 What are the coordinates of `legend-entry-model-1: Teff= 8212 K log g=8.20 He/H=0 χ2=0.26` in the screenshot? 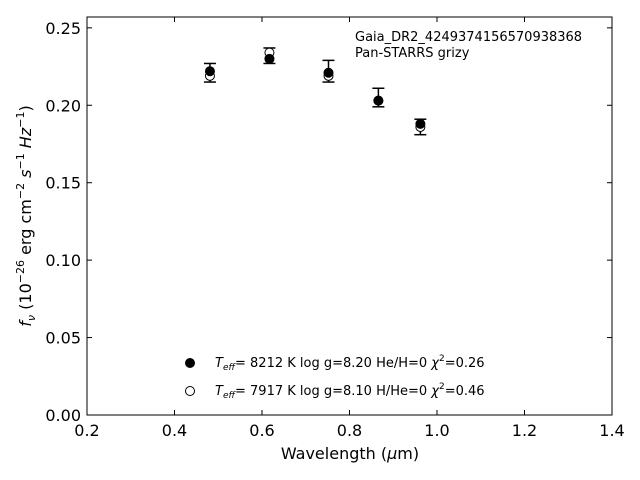 It's located at (350, 363).